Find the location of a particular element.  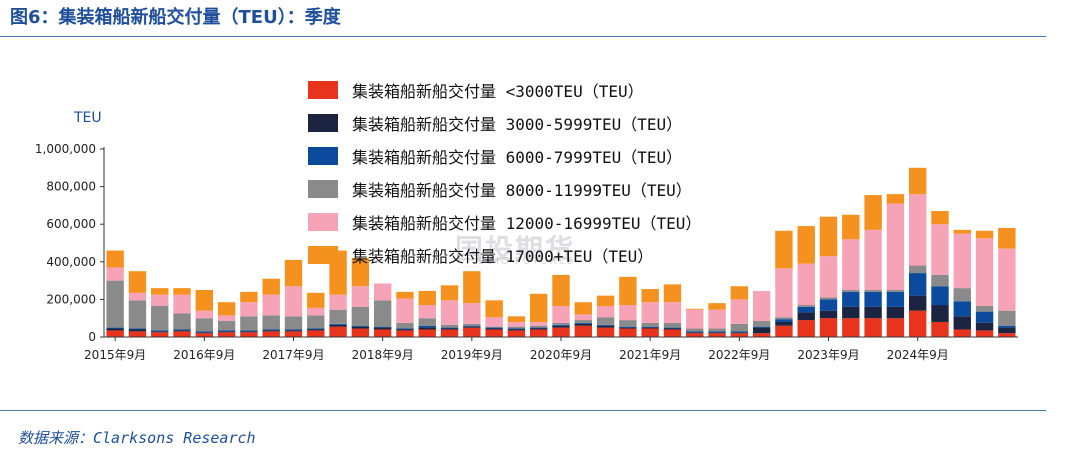

x-tick-label: 2016年9月 is located at coordinates (204, 355).